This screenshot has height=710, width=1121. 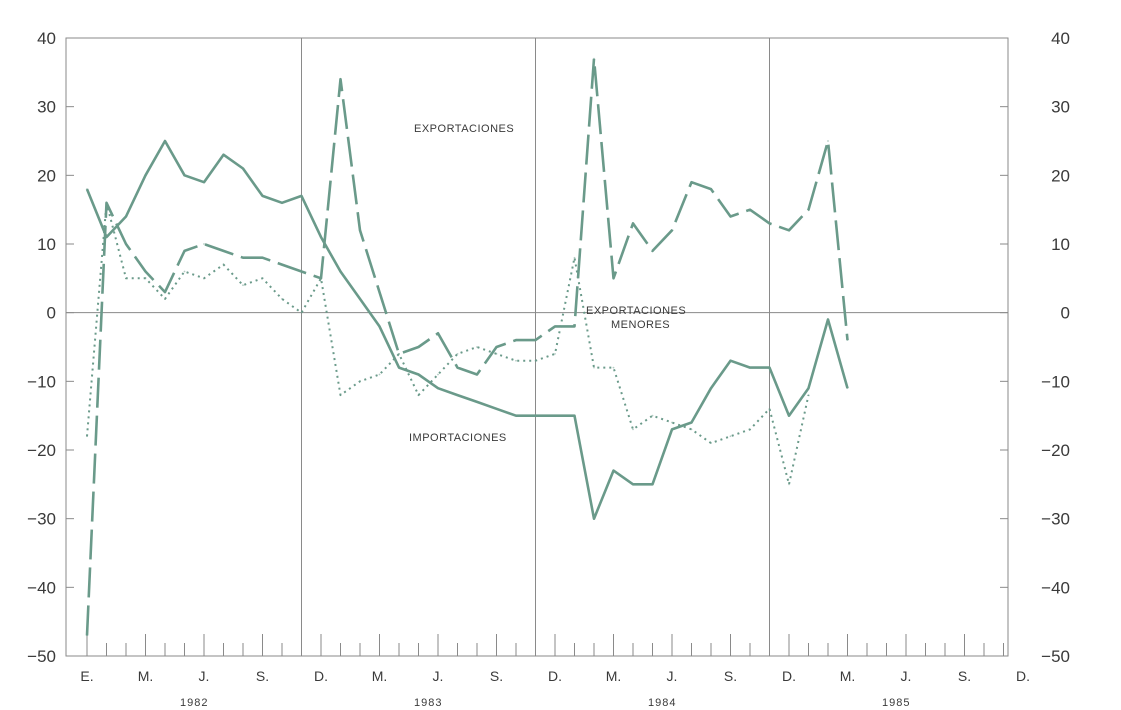 I want to click on xtick-label: J., so click(x=204, y=676).